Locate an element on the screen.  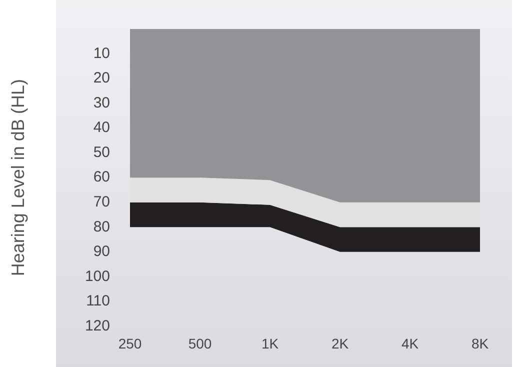
y-tick-label: 80 is located at coordinates (101, 227).